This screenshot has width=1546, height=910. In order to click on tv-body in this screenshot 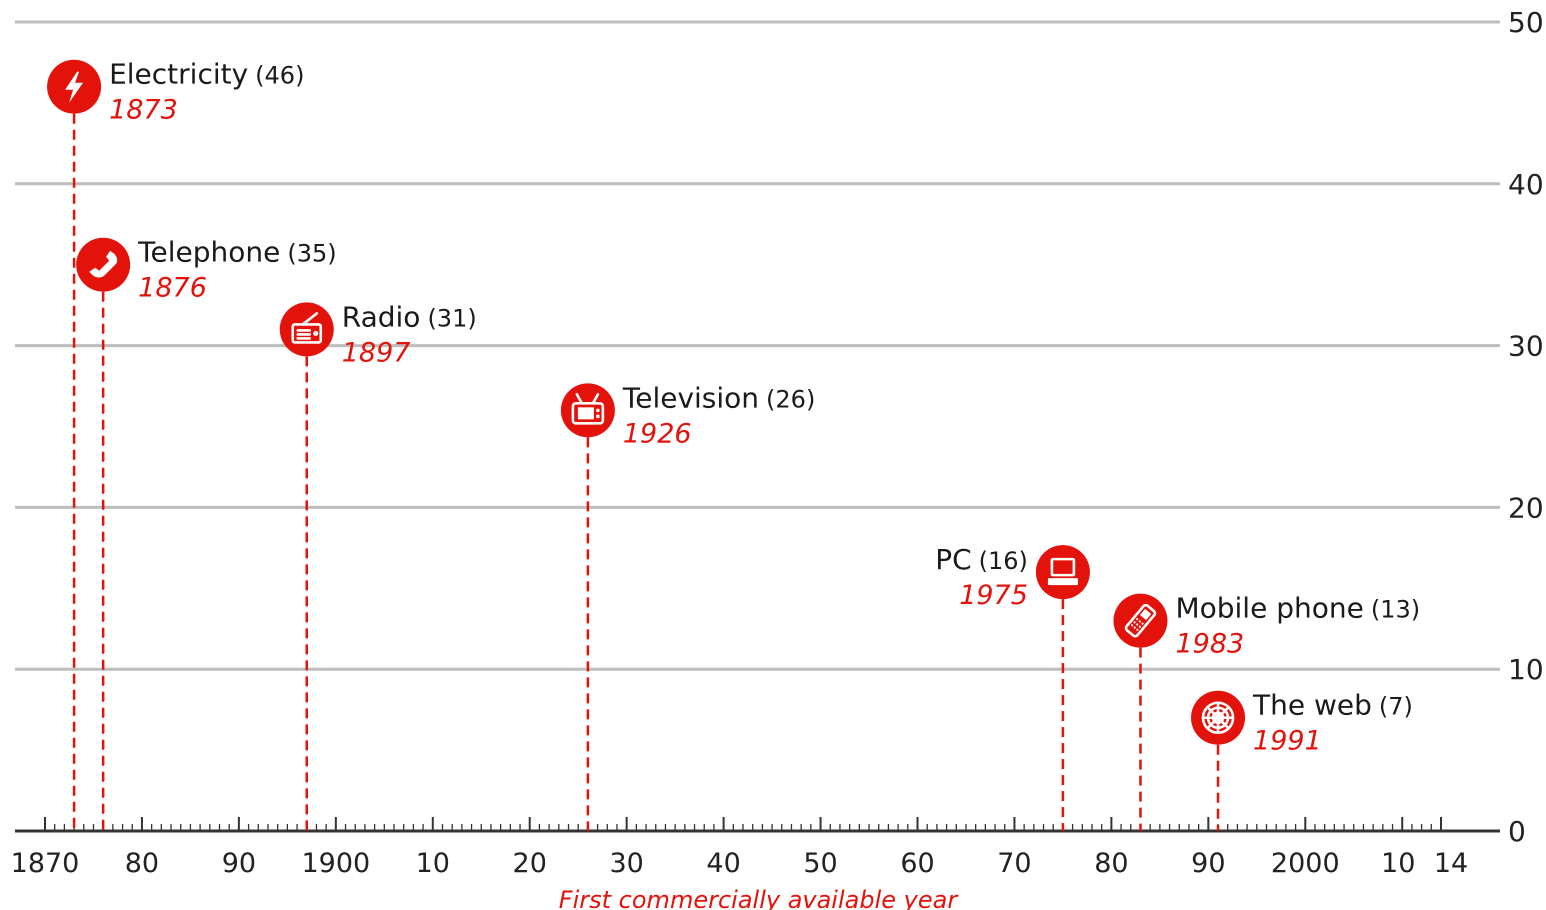, I will do `click(588, 413)`.